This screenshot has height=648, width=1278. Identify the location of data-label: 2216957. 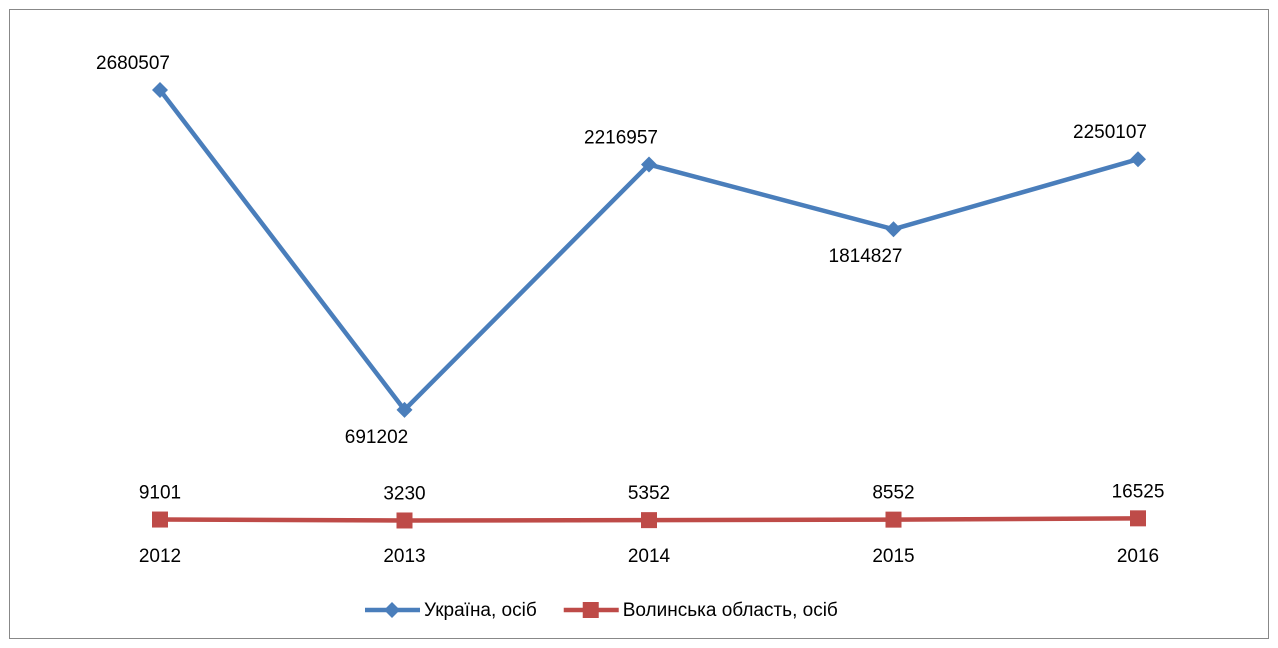
(621, 138).